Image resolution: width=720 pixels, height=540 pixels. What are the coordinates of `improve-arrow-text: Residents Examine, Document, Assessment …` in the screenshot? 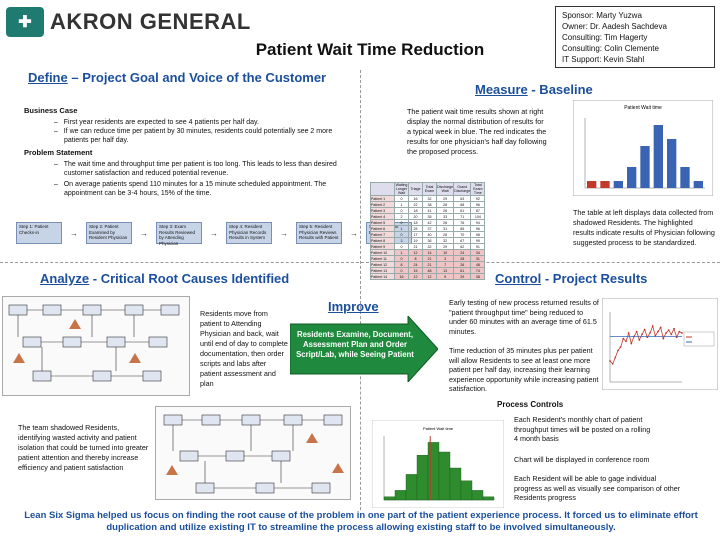 It's located at (355, 344).